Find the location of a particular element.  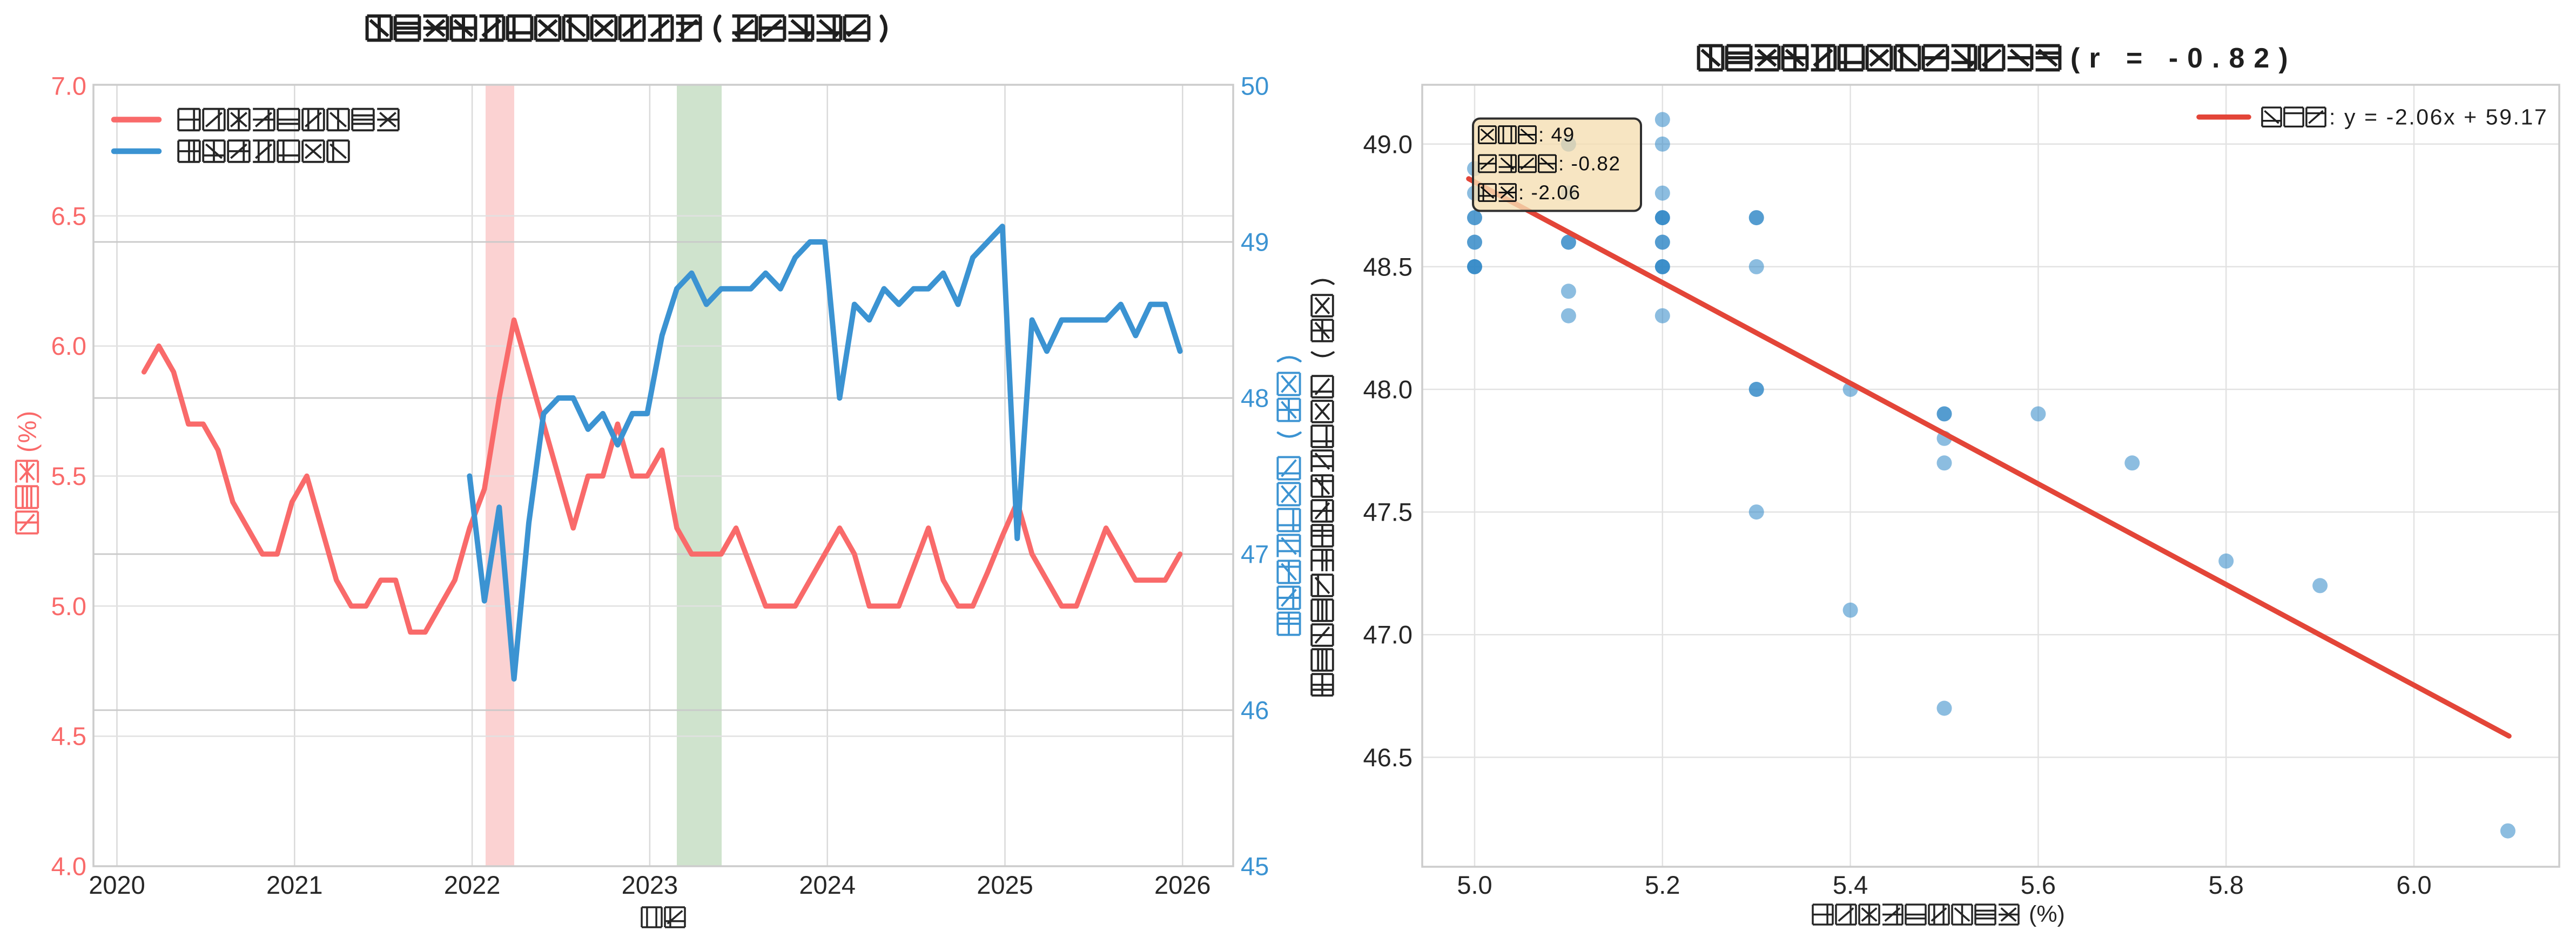

svg-text: 7.0 is located at coordinates (68, 86).